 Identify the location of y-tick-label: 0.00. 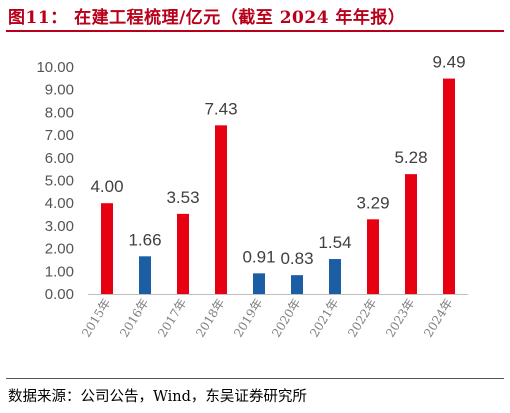
(59, 294).